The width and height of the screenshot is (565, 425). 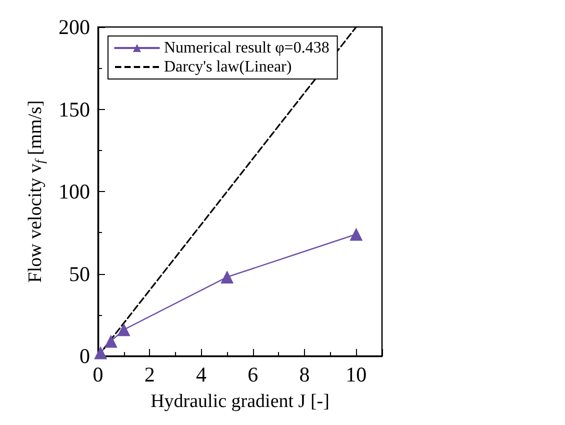 What do you see at coordinates (74, 109) in the screenshot?
I see `y-tick-label: 150` at bounding box center [74, 109].